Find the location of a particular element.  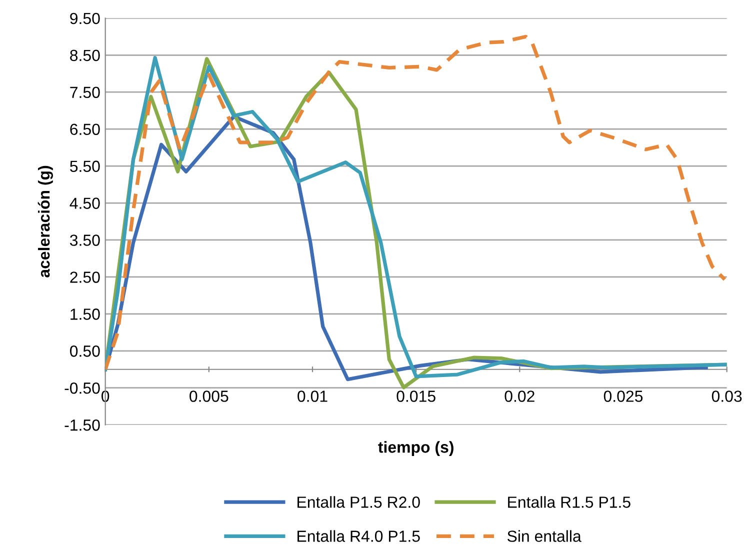

x-tick-label: 0.01 is located at coordinates (313, 396).